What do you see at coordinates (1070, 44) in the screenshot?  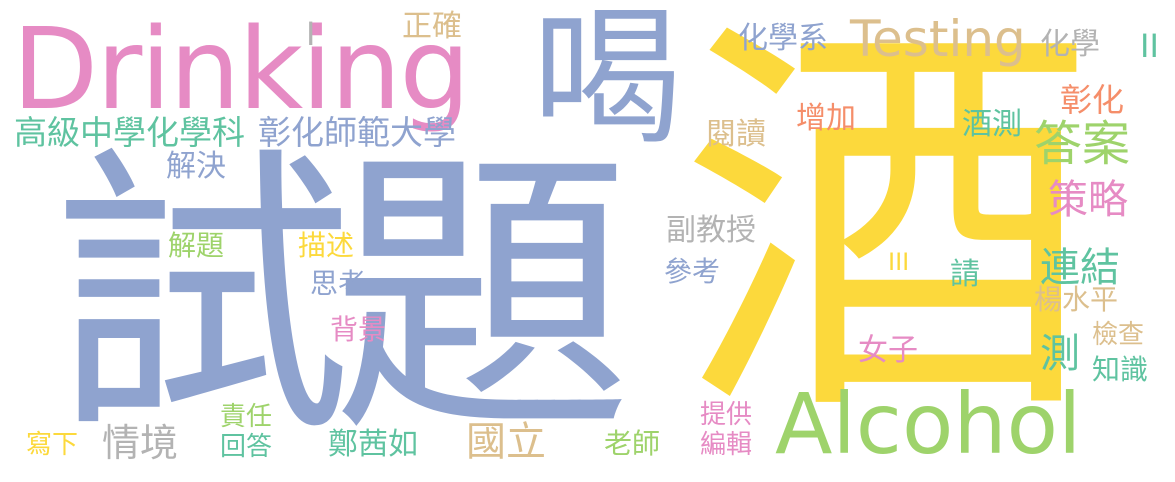 I see `word-huaxue: 化學` at bounding box center [1070, 44].